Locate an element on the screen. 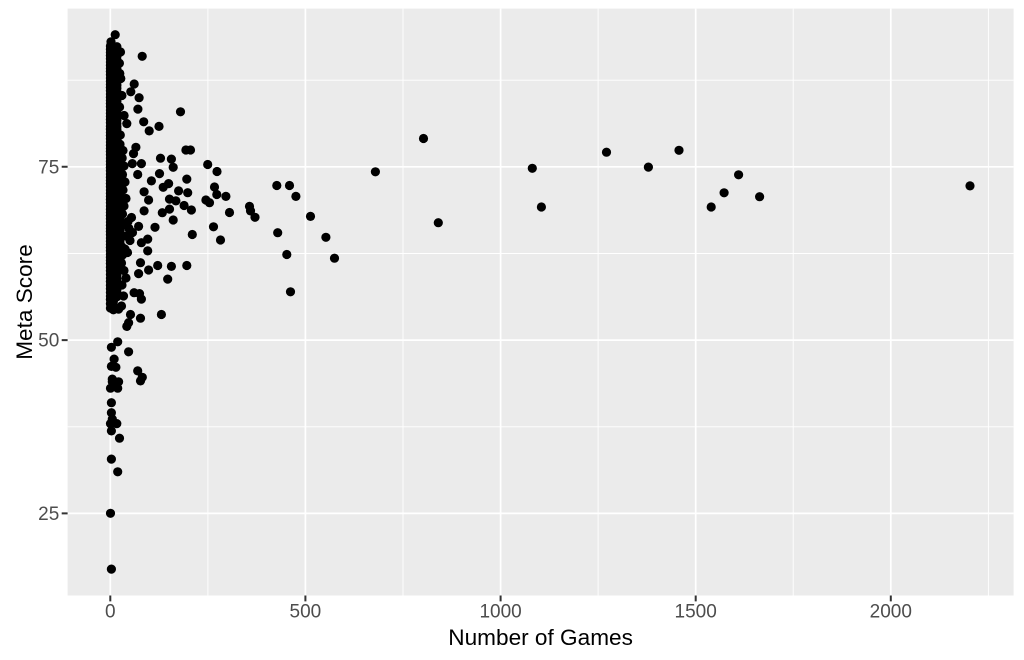  svg-text: 75 is located at coordinates (48, 167).